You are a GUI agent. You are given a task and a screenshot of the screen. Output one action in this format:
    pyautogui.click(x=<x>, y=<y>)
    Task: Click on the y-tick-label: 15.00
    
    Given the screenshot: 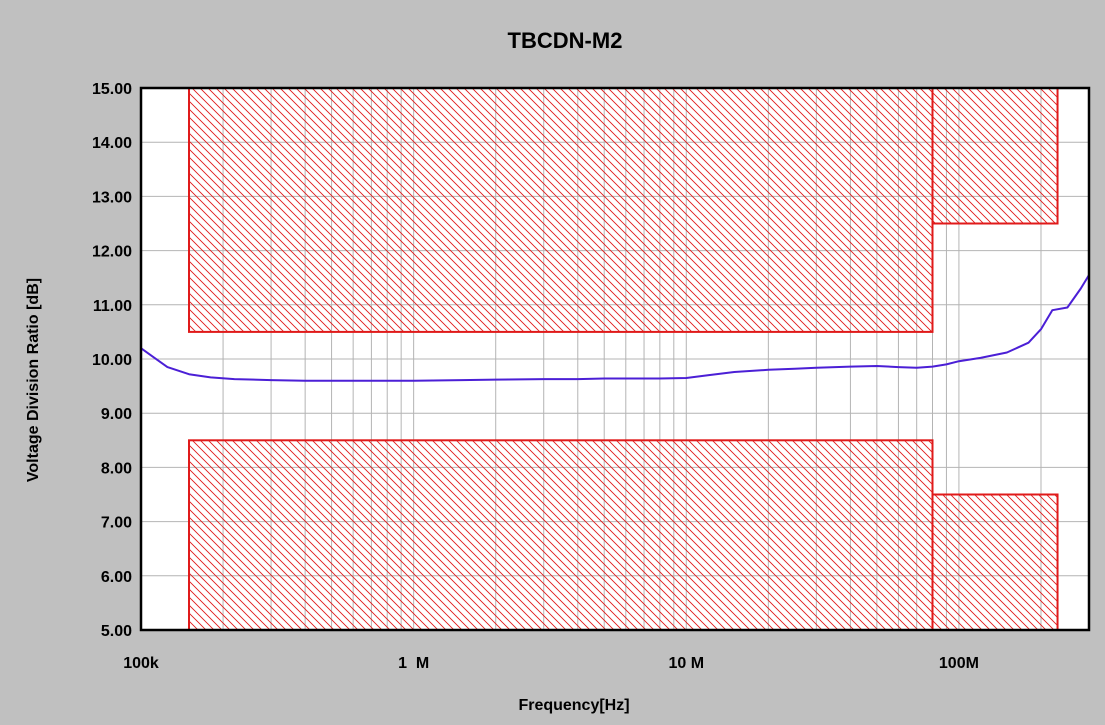 What is the action you would take?
    pyautogui.click(x=112, y=89)
    